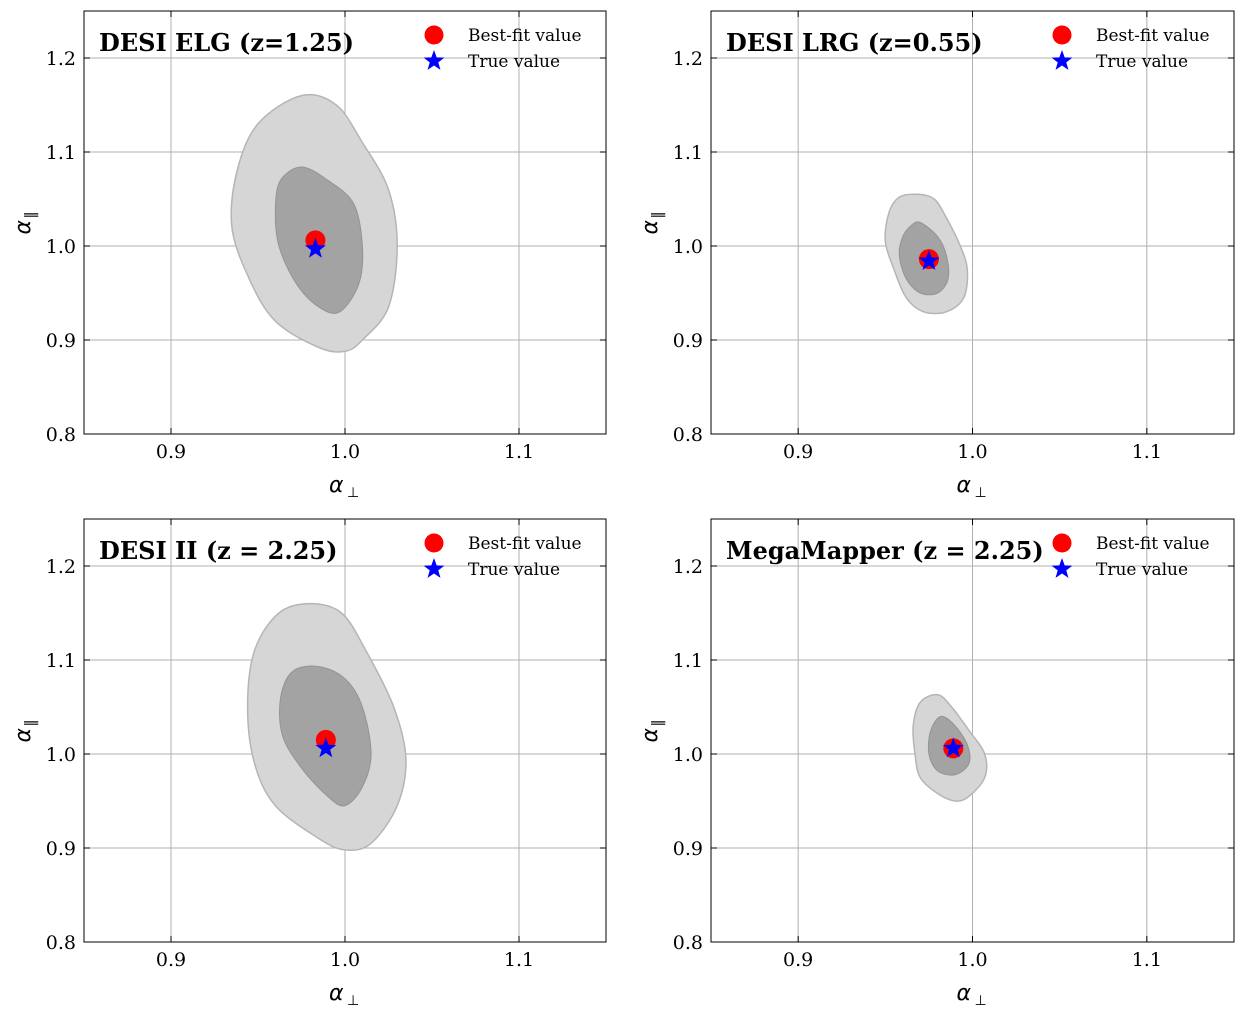 Image resolution: width=1246 pixels, height=1015 pixels. I want to click on panel-title: DESI II (z = 2.25), so click(218, 550).